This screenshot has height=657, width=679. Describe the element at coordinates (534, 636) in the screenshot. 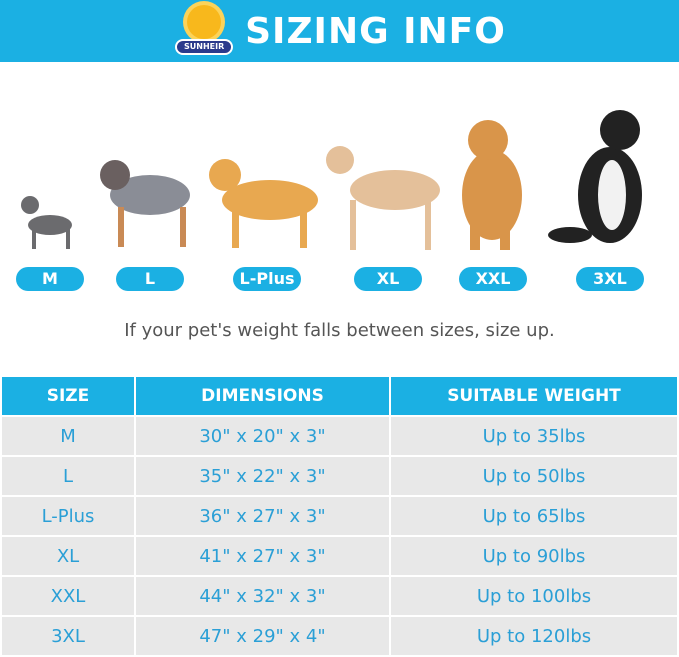

I see `weight-cell: Up to 120lbs` at that location.